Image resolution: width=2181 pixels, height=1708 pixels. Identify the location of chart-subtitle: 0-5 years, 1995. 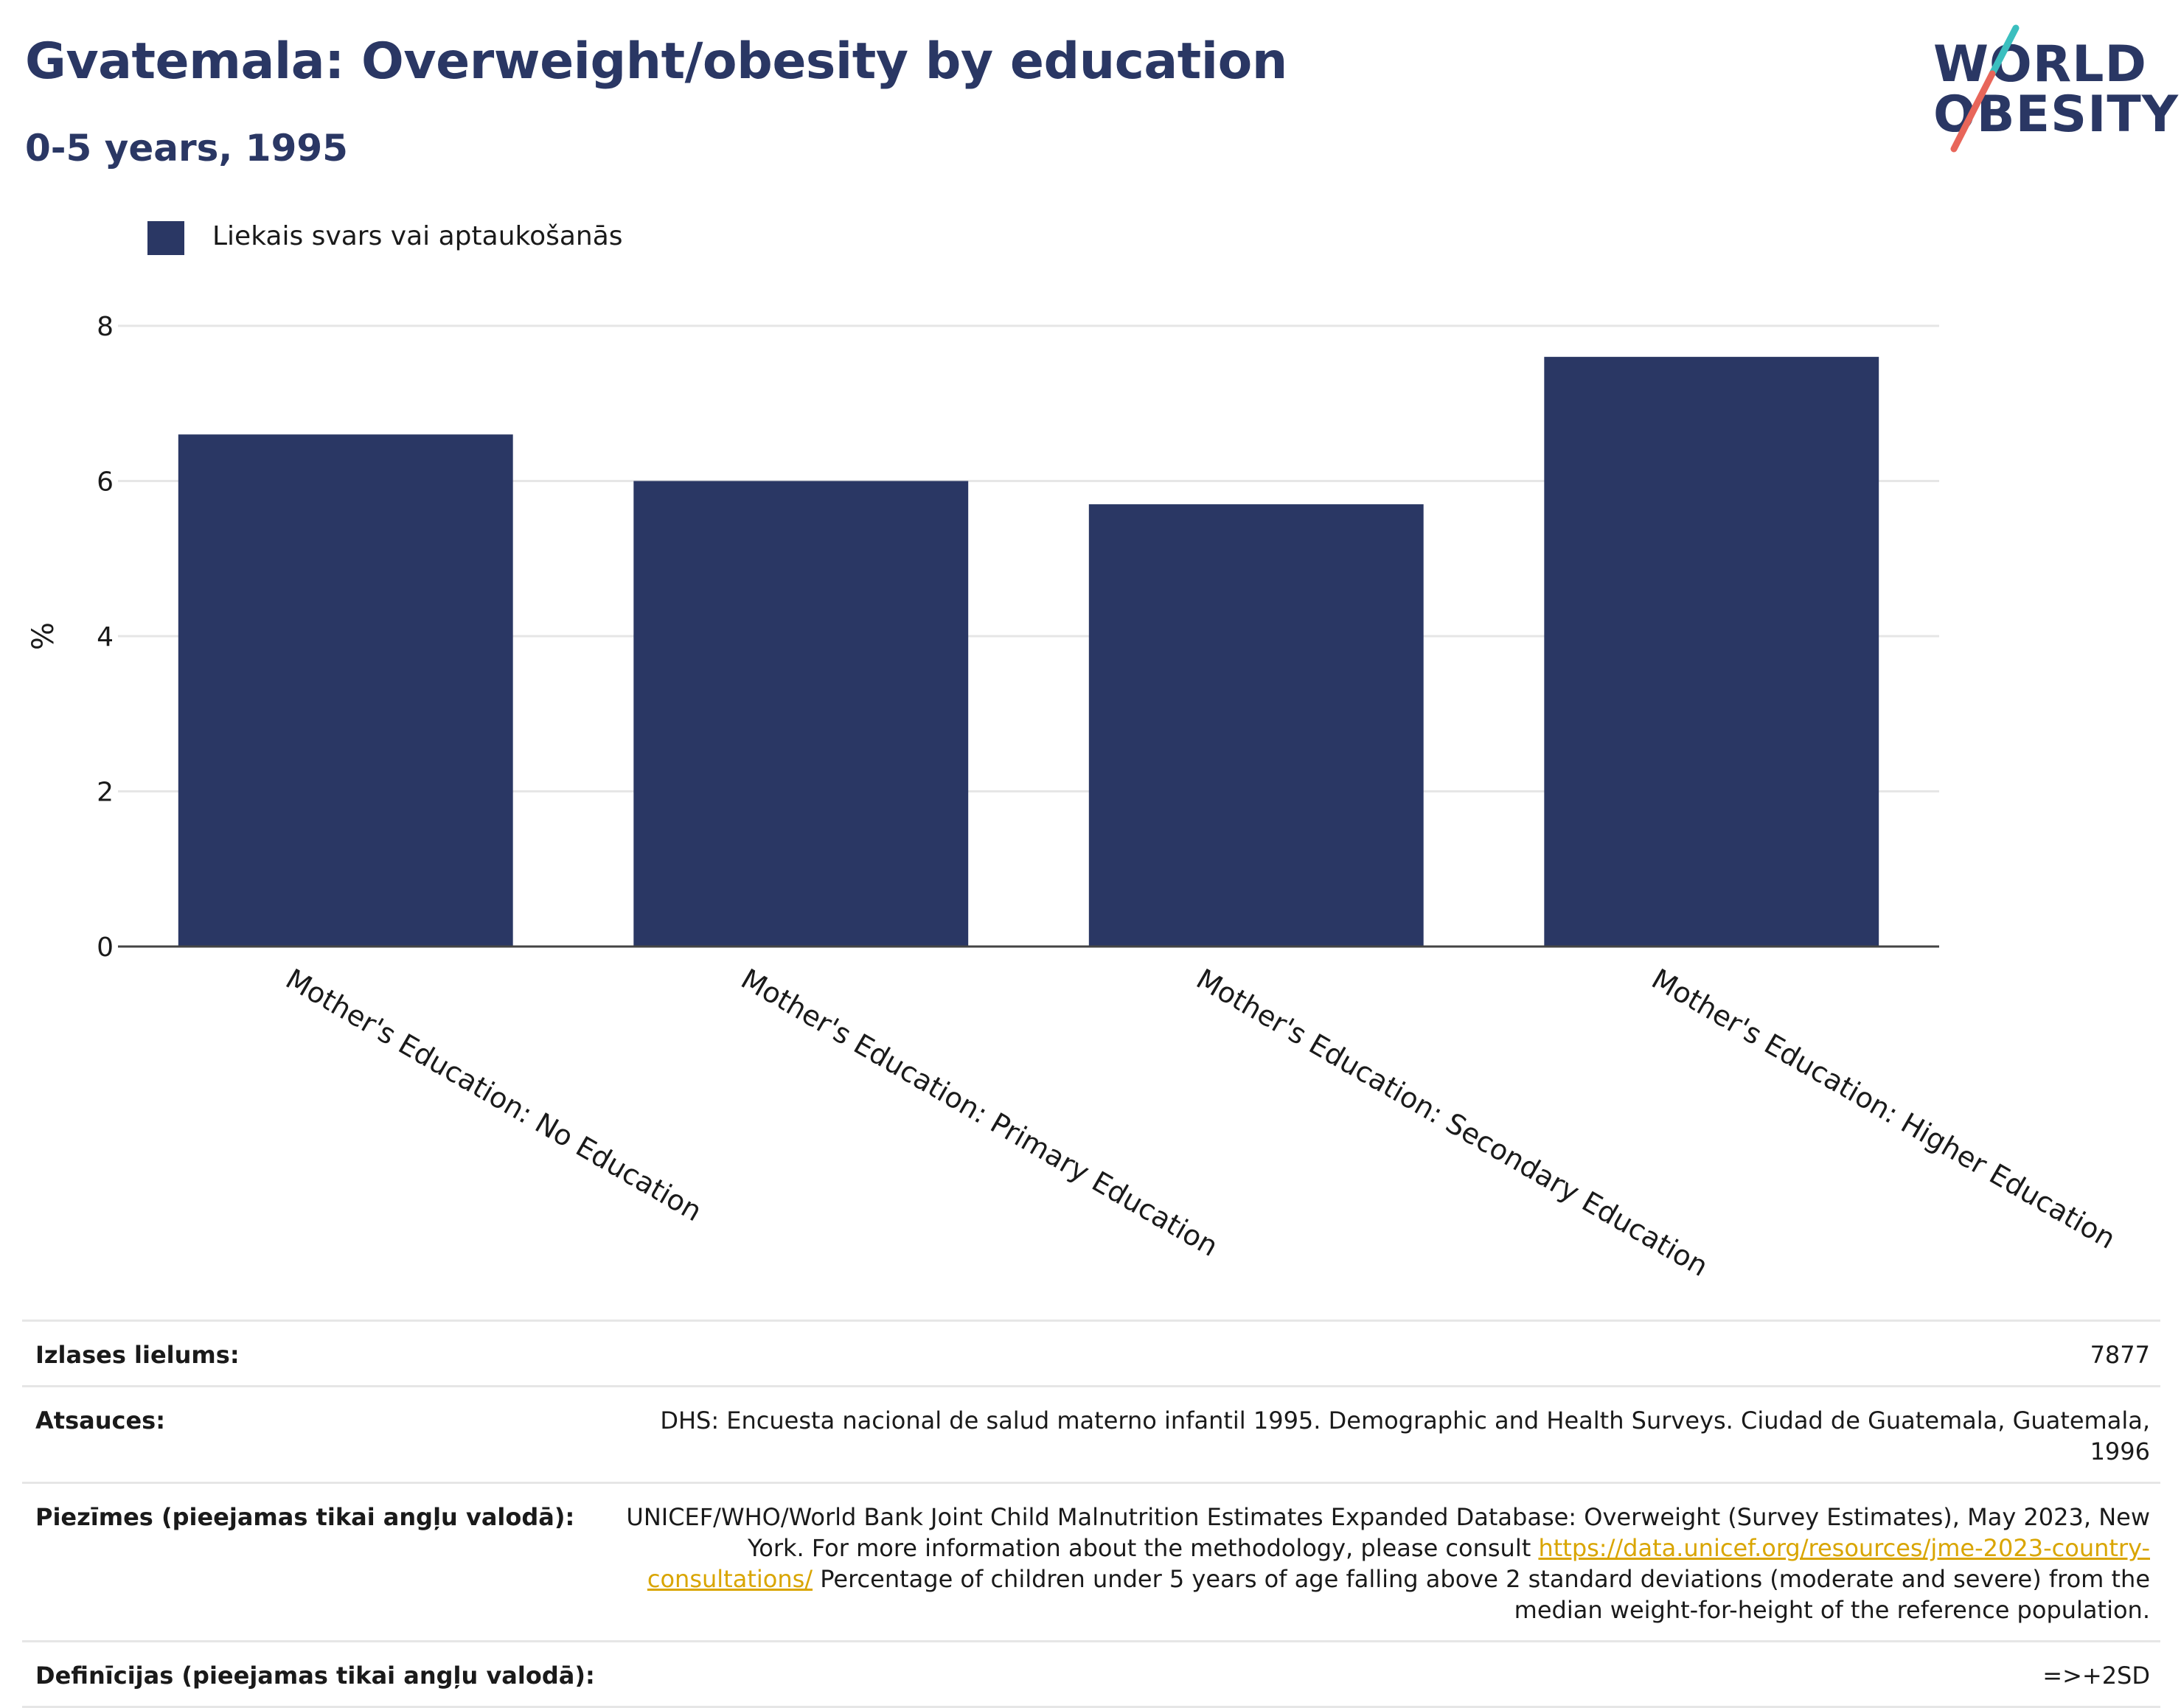
(186, 148).